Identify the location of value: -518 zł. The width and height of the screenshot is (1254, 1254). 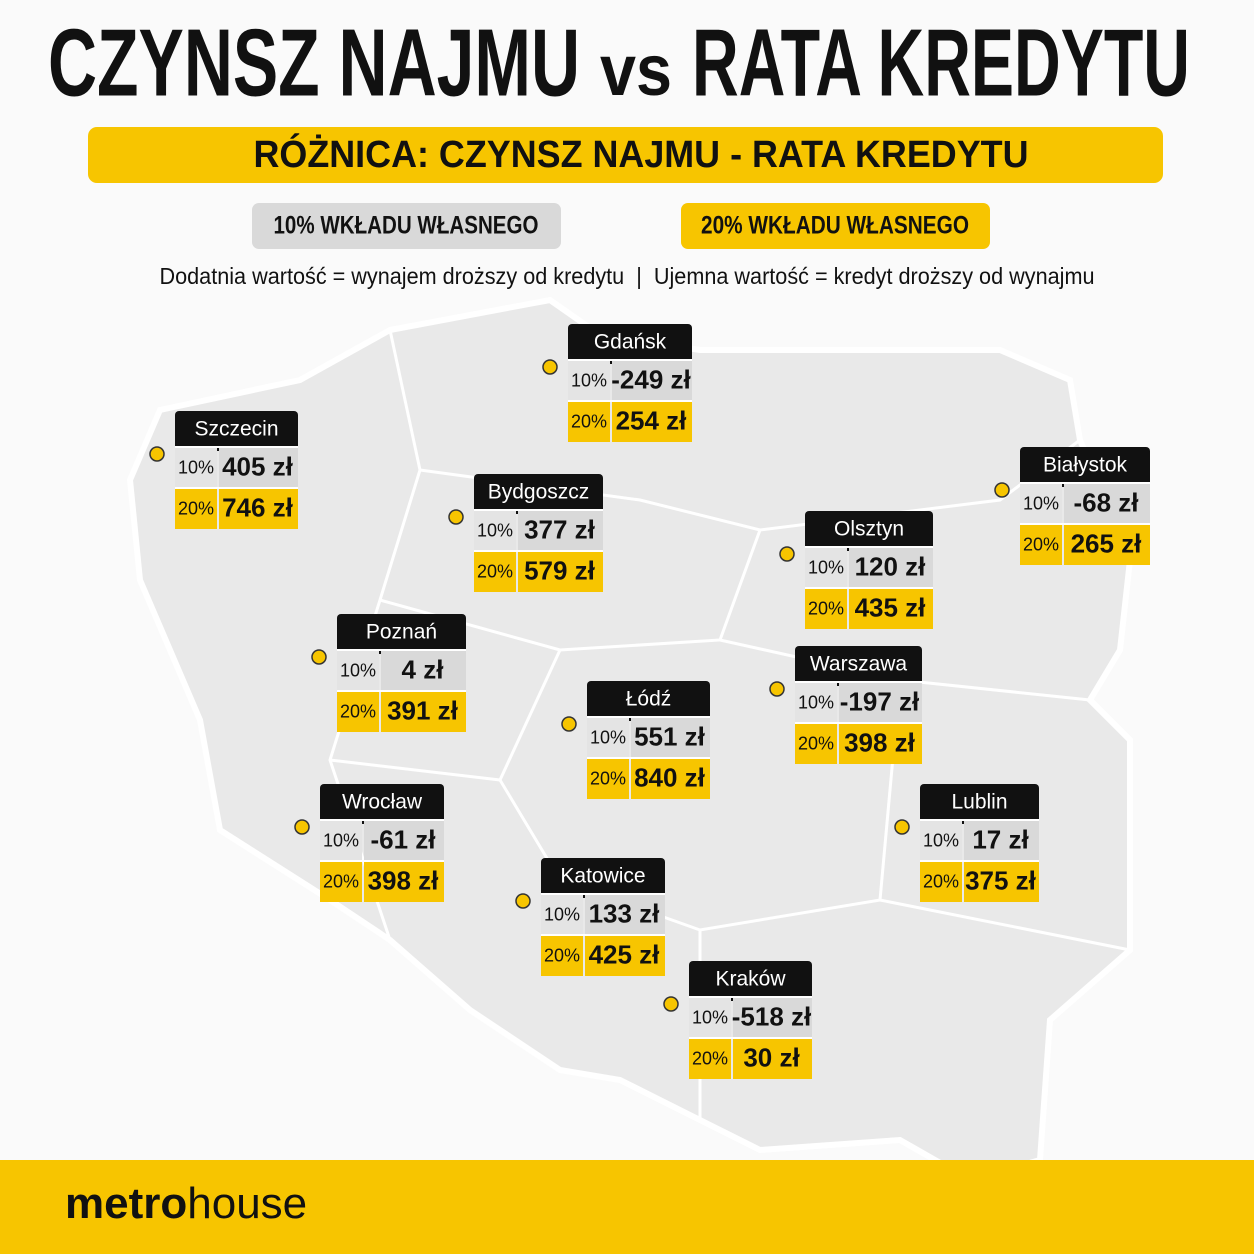
(772, 1016).